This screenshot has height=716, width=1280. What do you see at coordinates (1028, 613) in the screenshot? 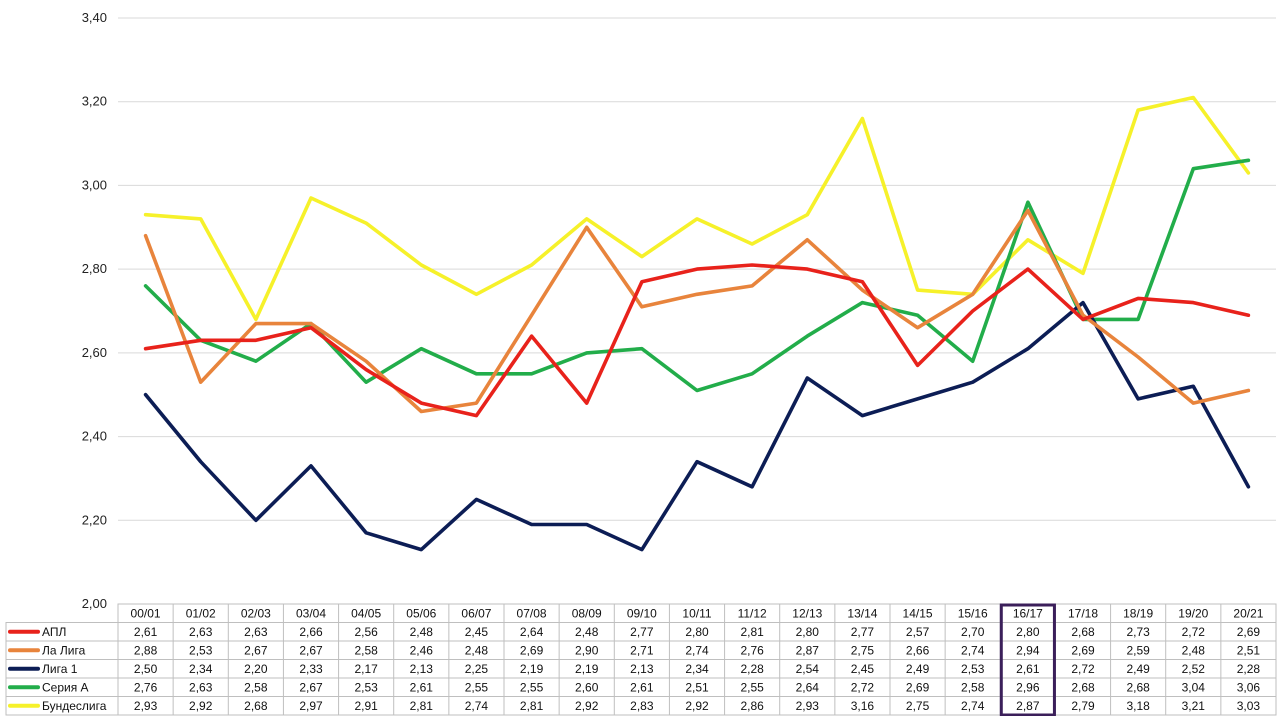
I see `x-tick-label: 16/17` at bounding box center [1028, 613].